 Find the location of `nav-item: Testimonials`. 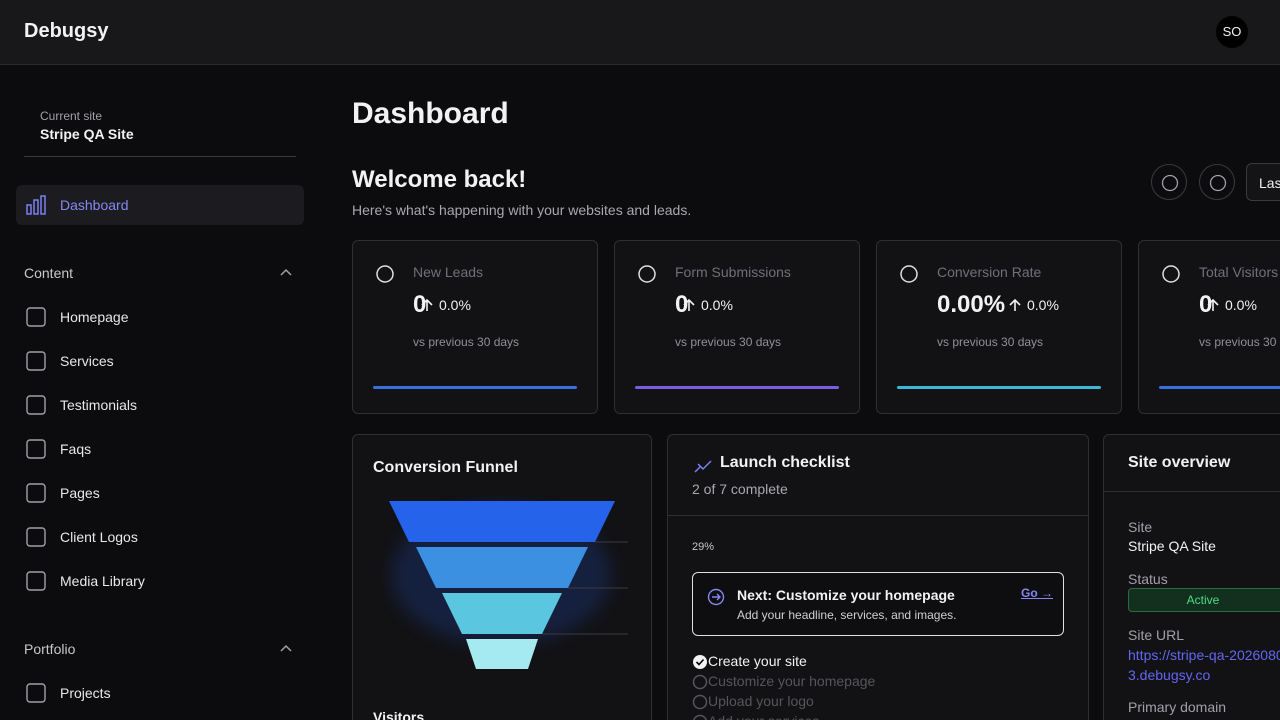

nav-item: Testimonials is located at coordinates (99, 405).